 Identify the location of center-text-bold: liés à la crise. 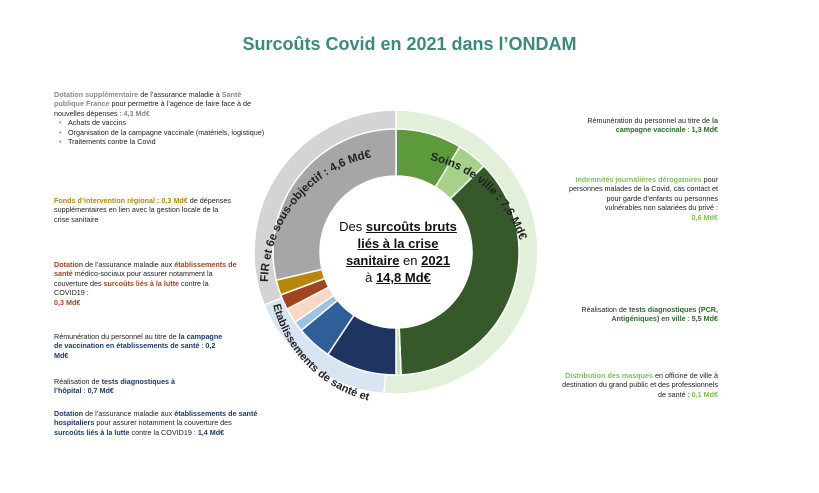
(398, 243).